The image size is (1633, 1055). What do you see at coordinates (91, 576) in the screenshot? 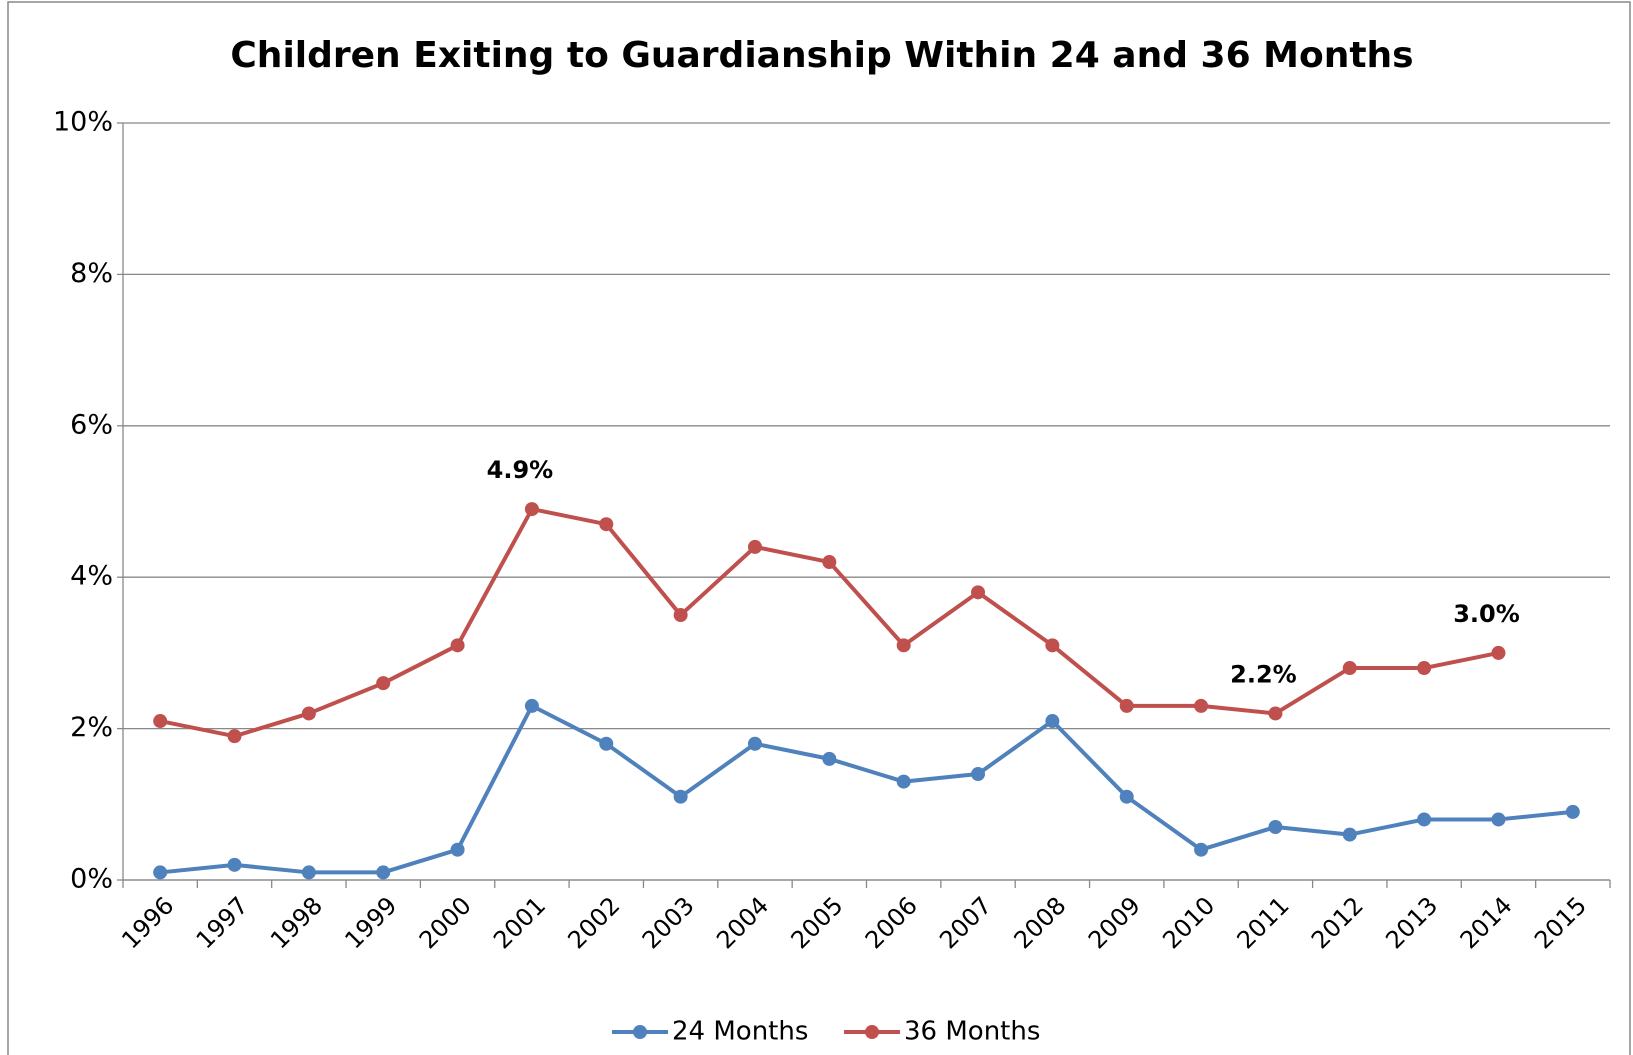
I see `y-tick-label: 4%` at bounding box center [91, 576].